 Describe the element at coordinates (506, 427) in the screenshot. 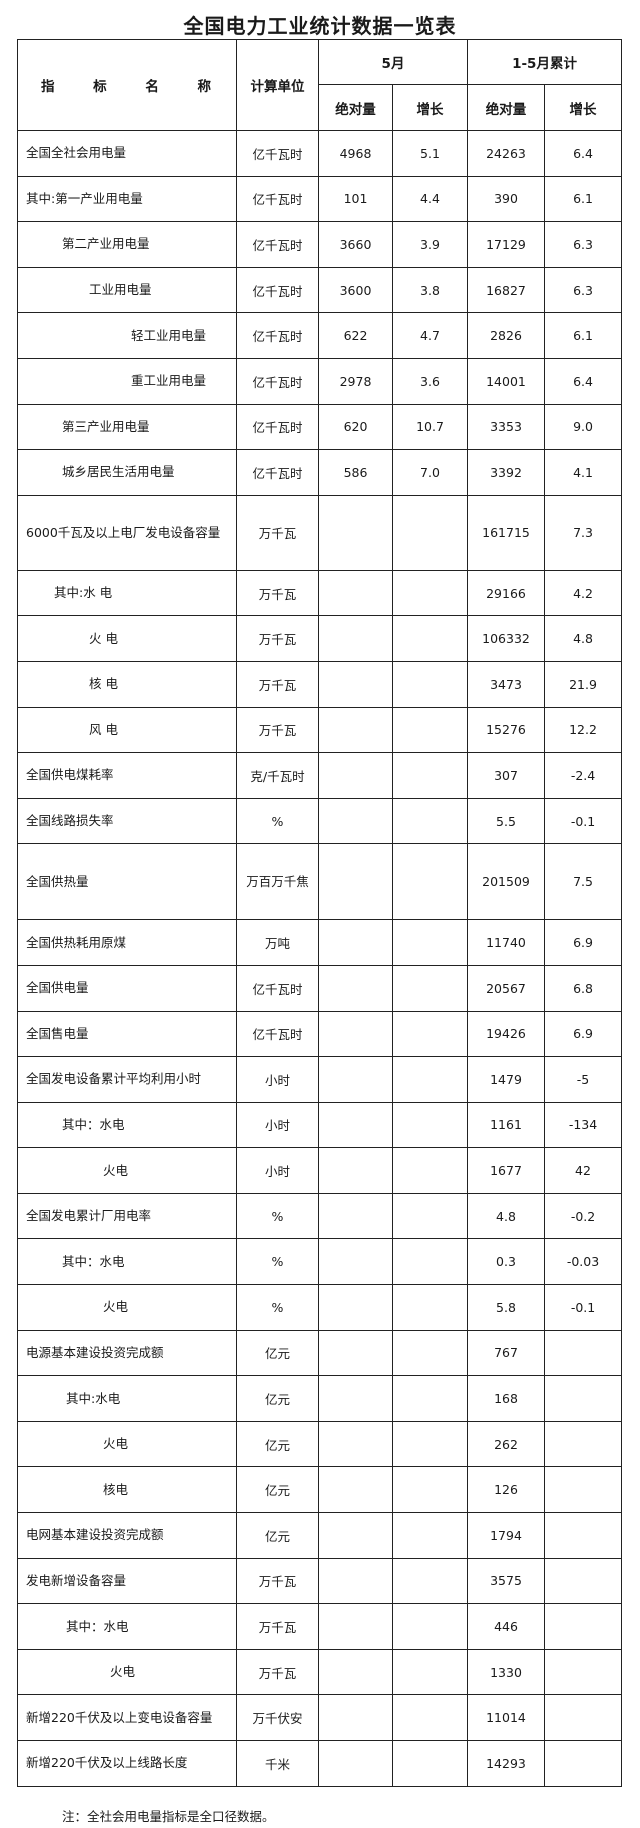

I see `cell-c-abs: 3353` at that location.